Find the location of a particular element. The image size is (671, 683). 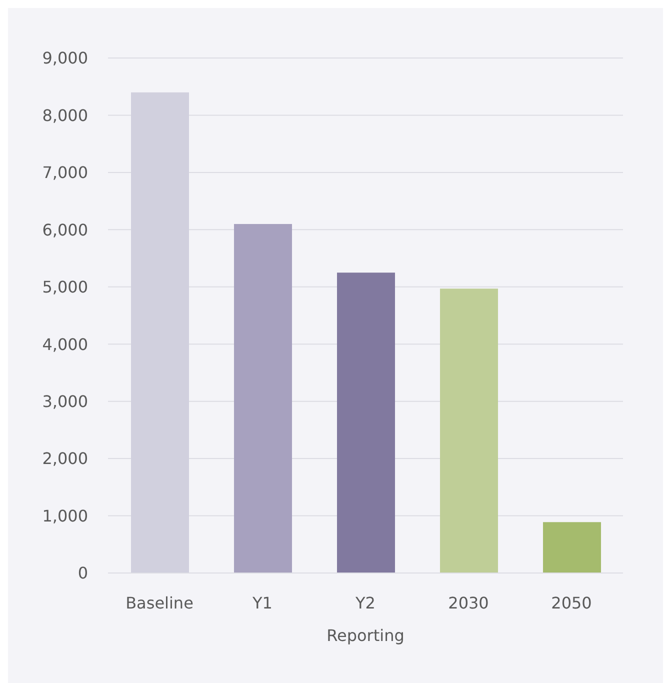

x-tick-label: Y1 is located at coordinates (262, 602).